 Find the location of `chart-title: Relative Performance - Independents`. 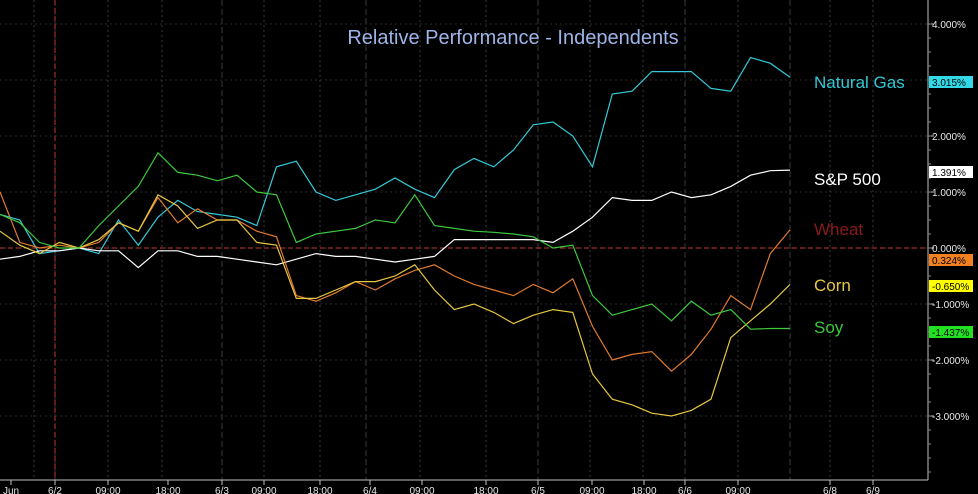

chart-title: Relative Performance - Independents is located at coordinates (512, 38).